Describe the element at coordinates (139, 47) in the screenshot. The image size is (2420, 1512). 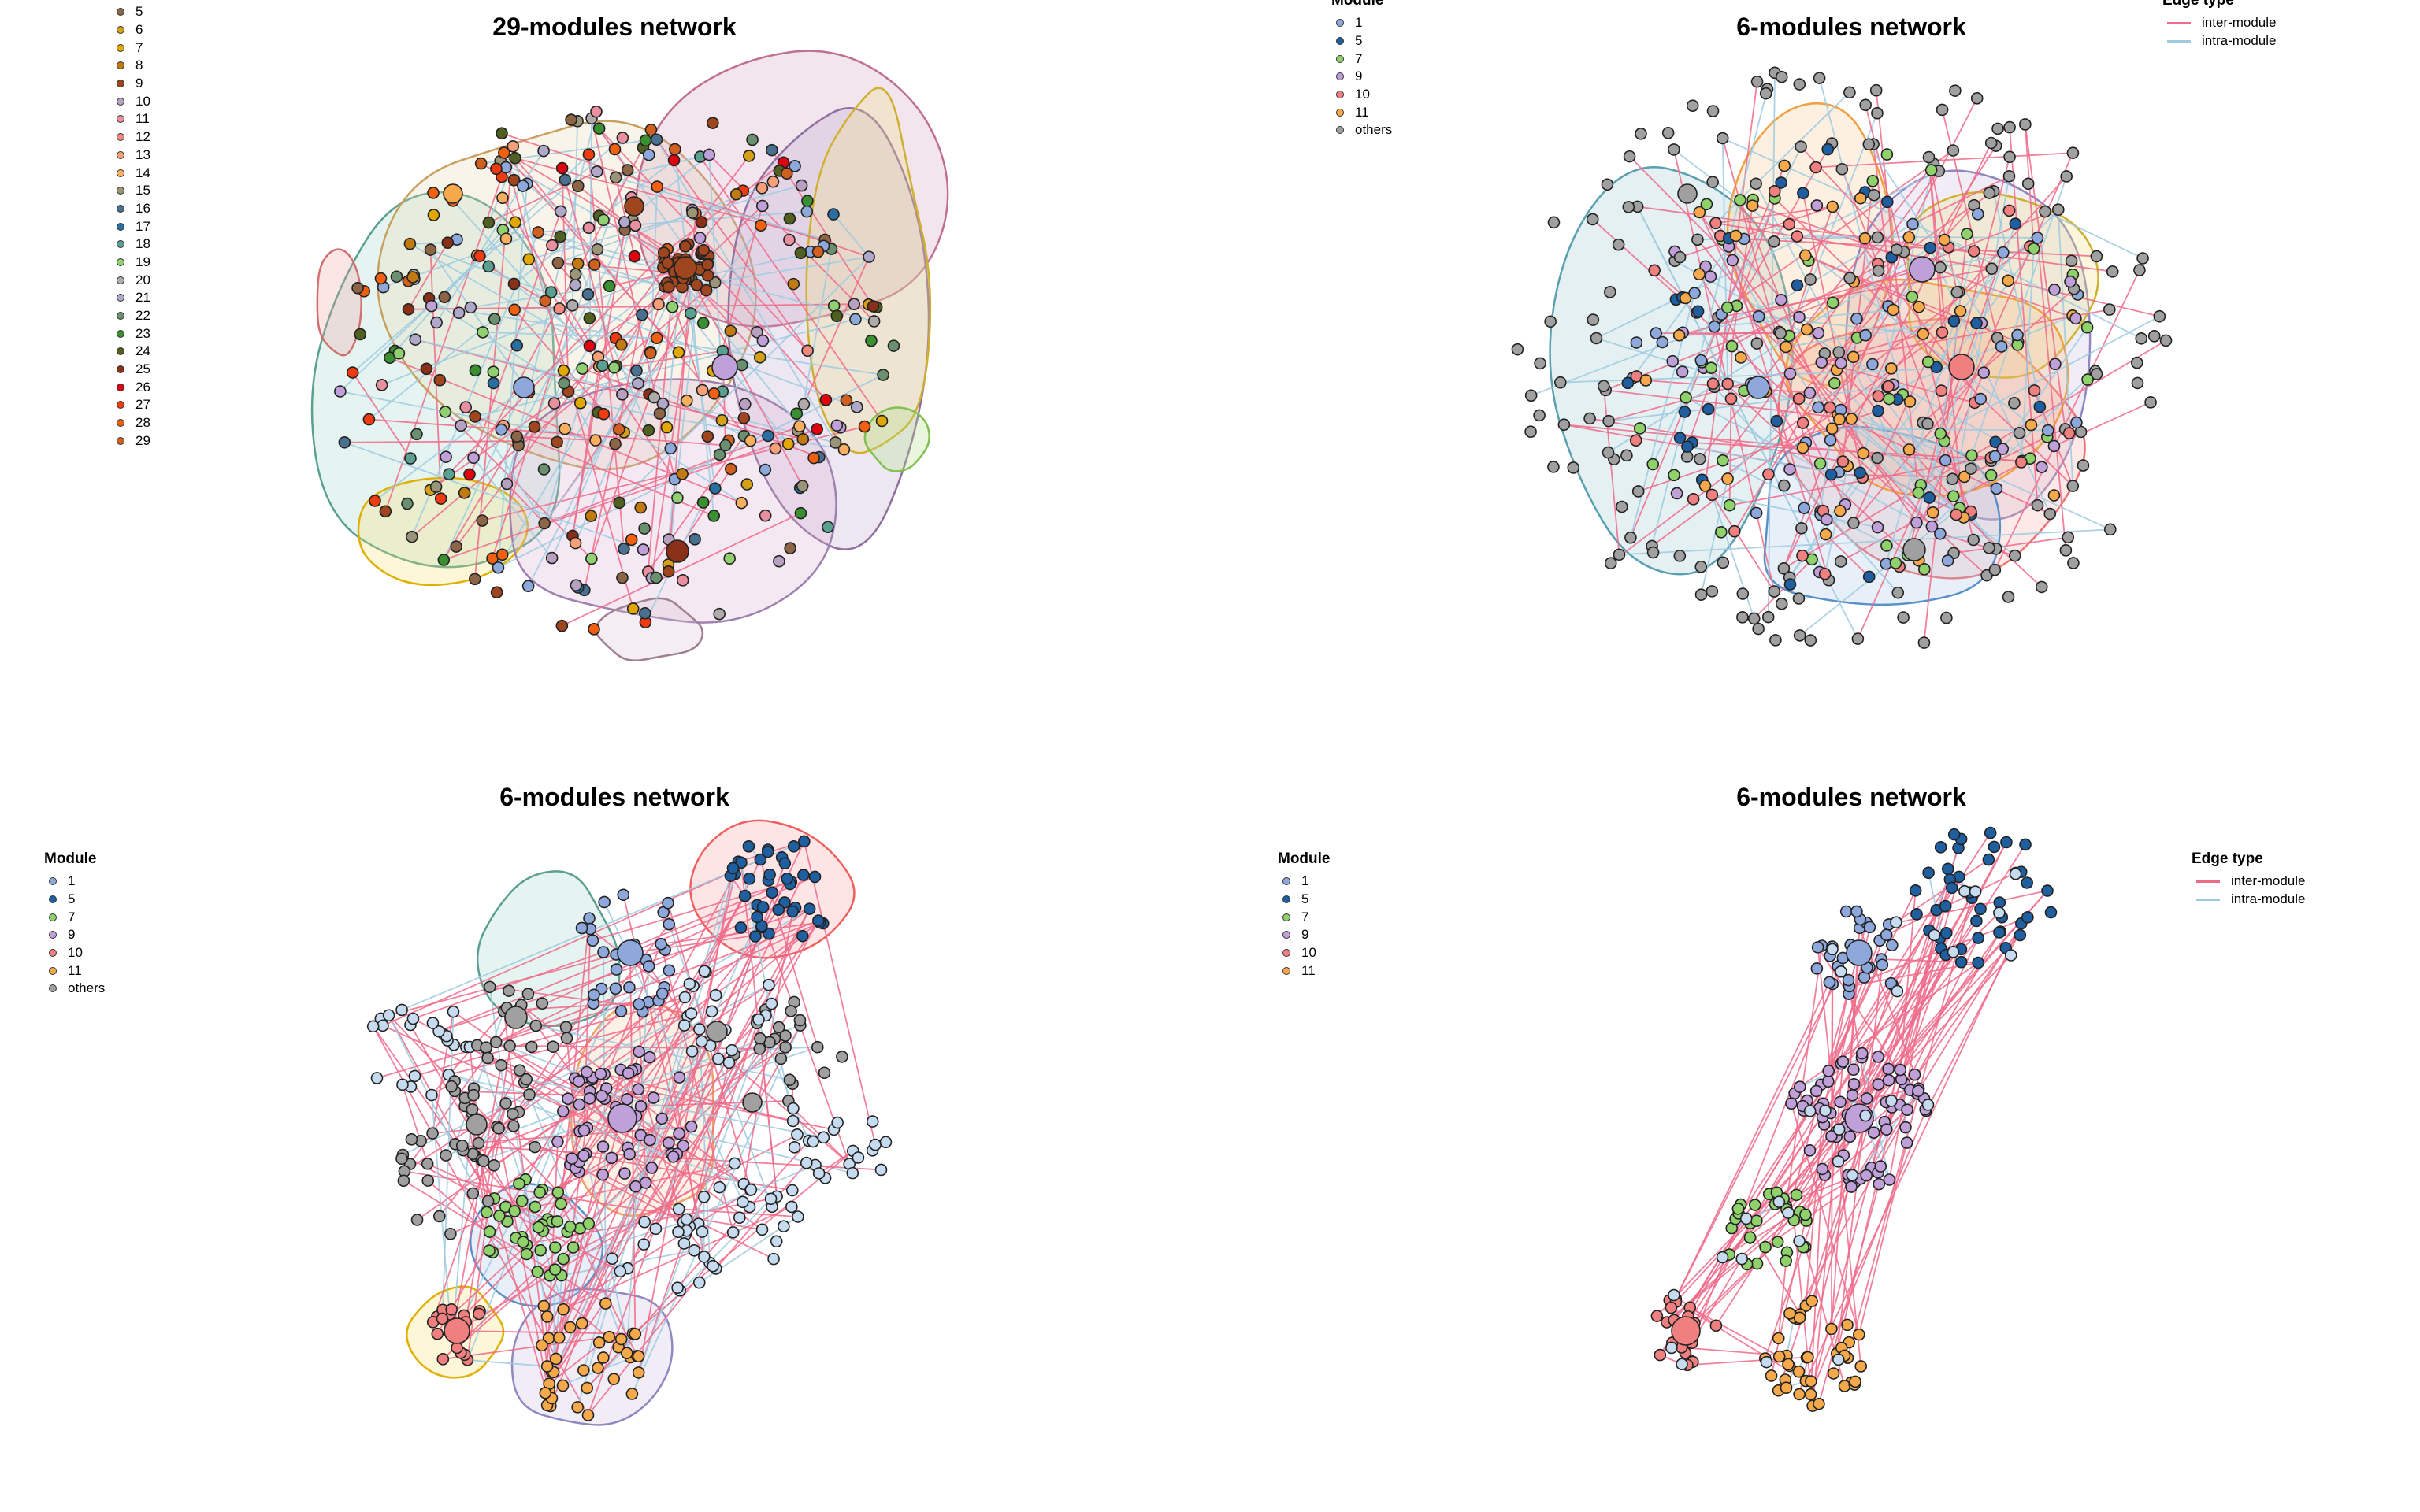
I see `legend-label: 7` at that location.